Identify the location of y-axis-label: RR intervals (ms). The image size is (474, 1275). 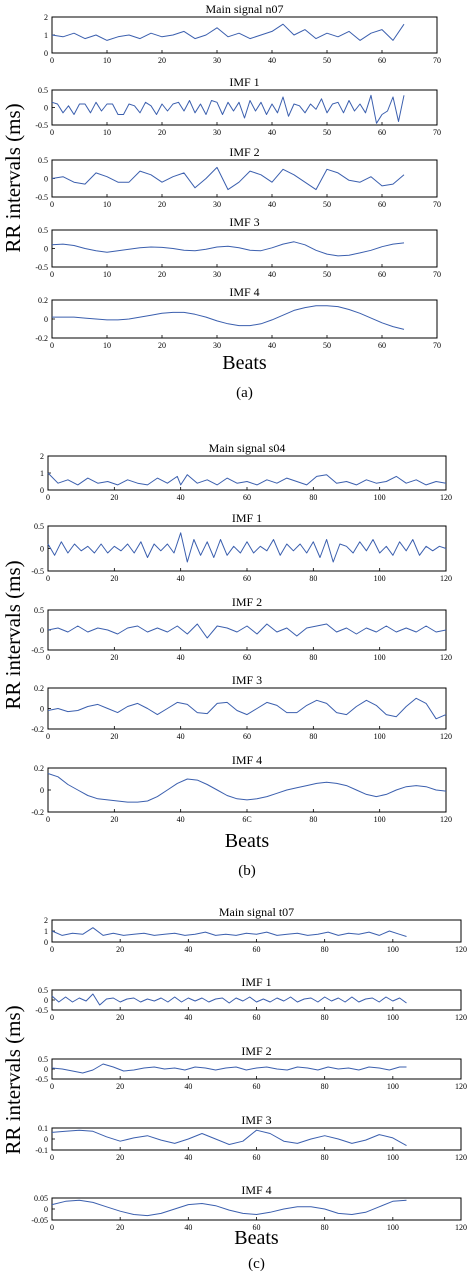
(13, 1079).